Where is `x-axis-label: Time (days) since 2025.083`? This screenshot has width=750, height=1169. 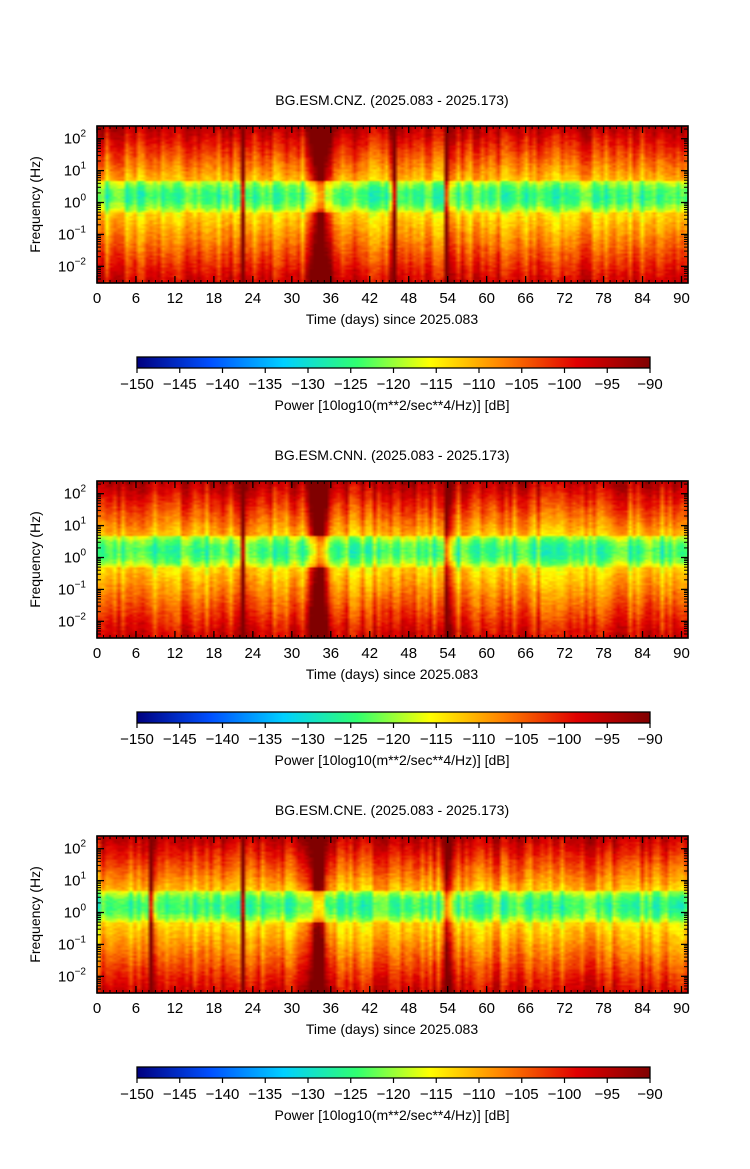
x-axis-label: Time (days) since 2025.083 is located at coordinates (392, 319).